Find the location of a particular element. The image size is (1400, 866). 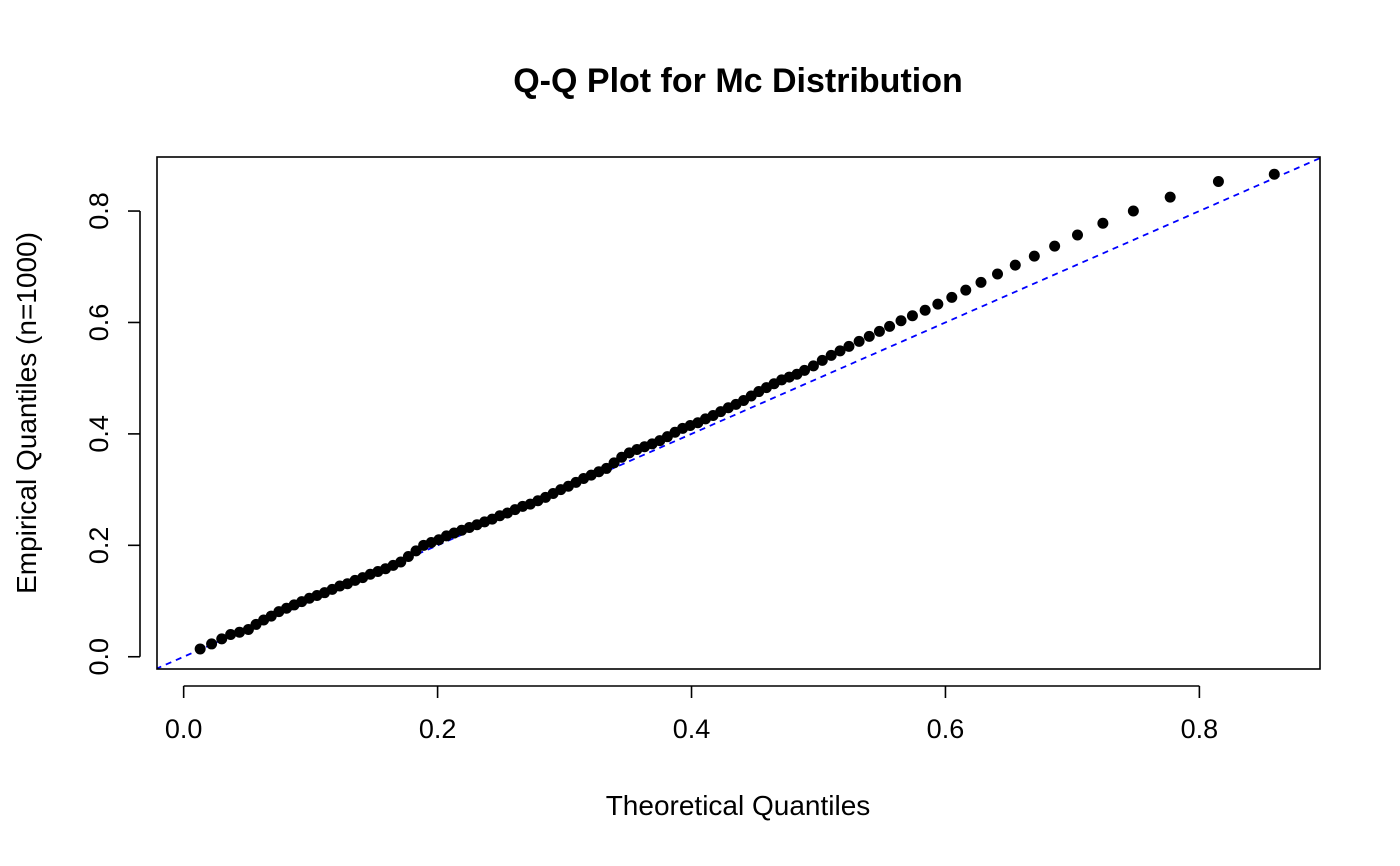

x-tick-label: 0.8 is located at coordinates (1200, 729).